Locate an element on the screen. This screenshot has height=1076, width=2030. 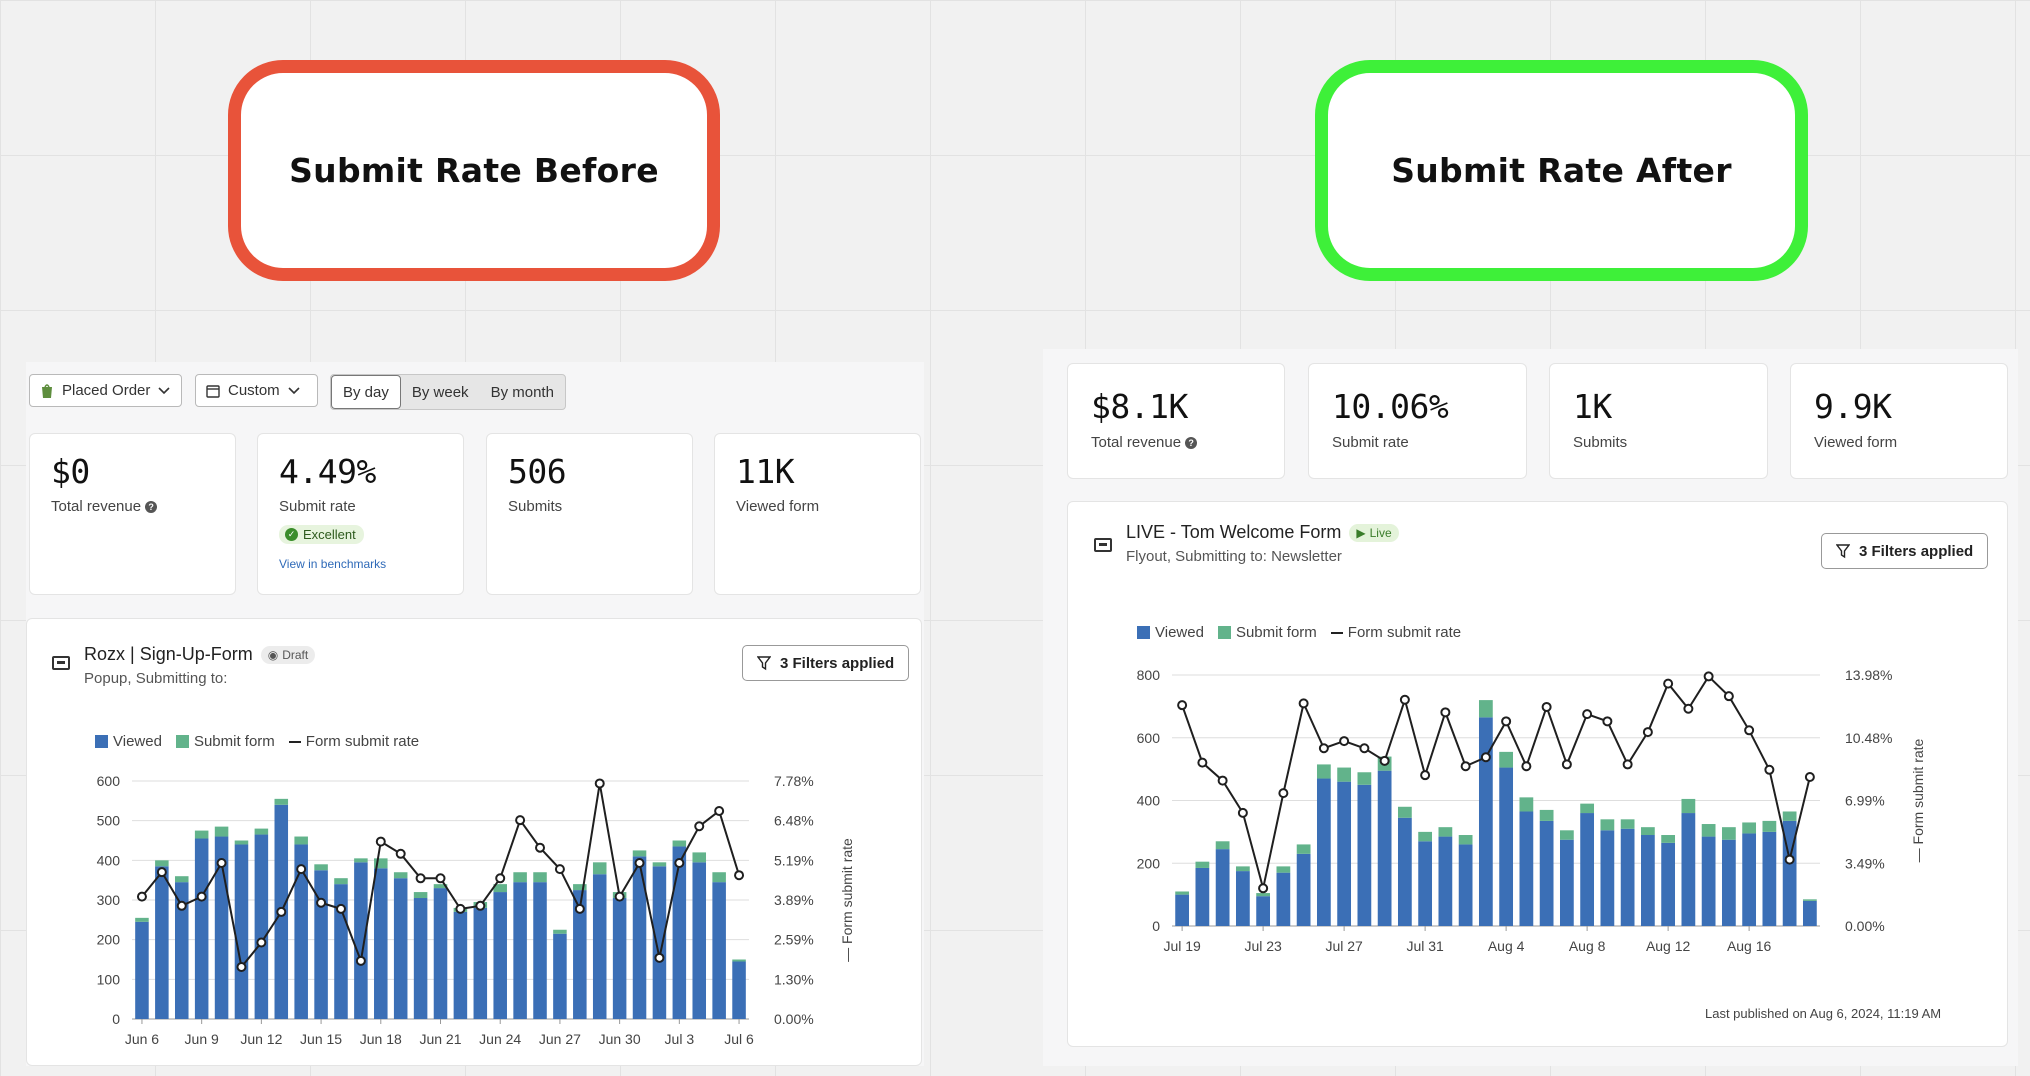
before-label: Submit Rate Before is located at coordinates (474, 170).